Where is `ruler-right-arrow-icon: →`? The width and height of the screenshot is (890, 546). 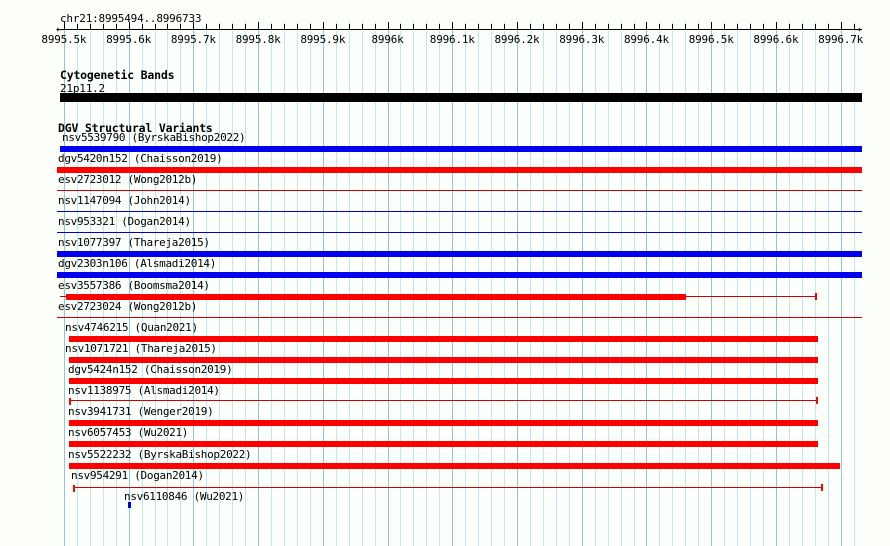
ruler-right-arrow-icon: → is located at coordinates (858, 29).